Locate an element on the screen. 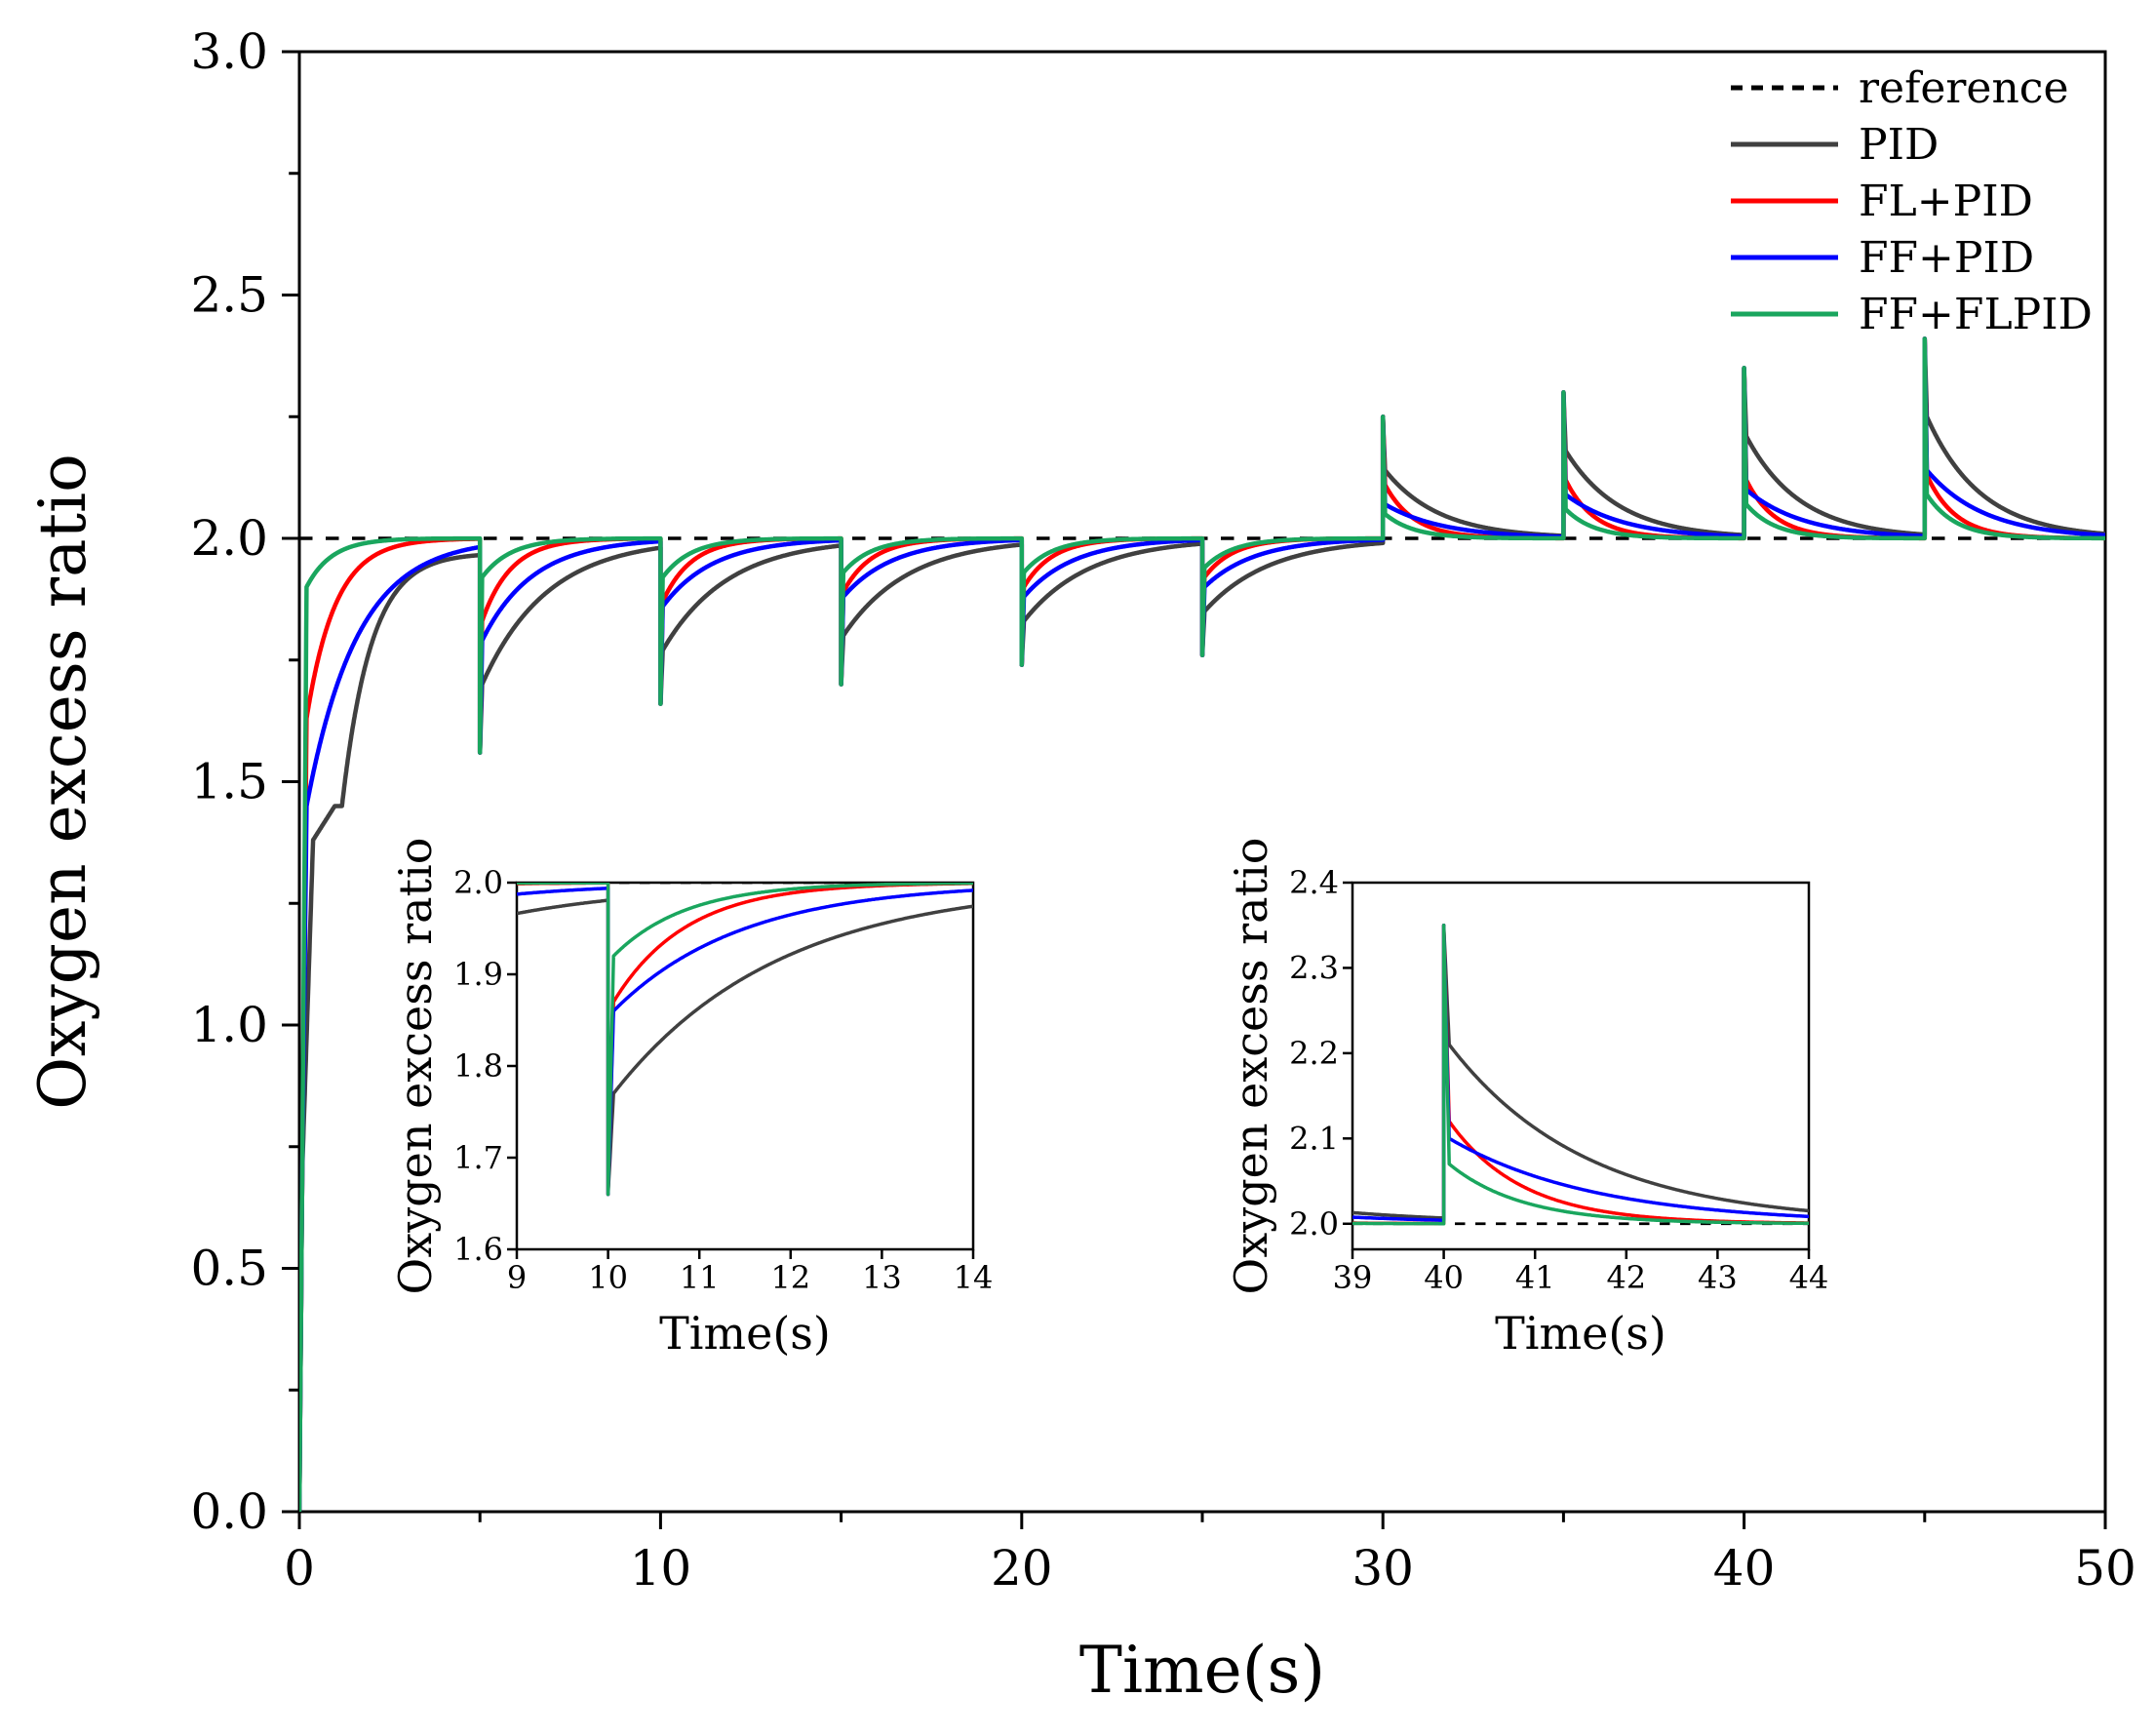  inset-2-x-tick-label: 43 is located at coordinates (1718, 1277).